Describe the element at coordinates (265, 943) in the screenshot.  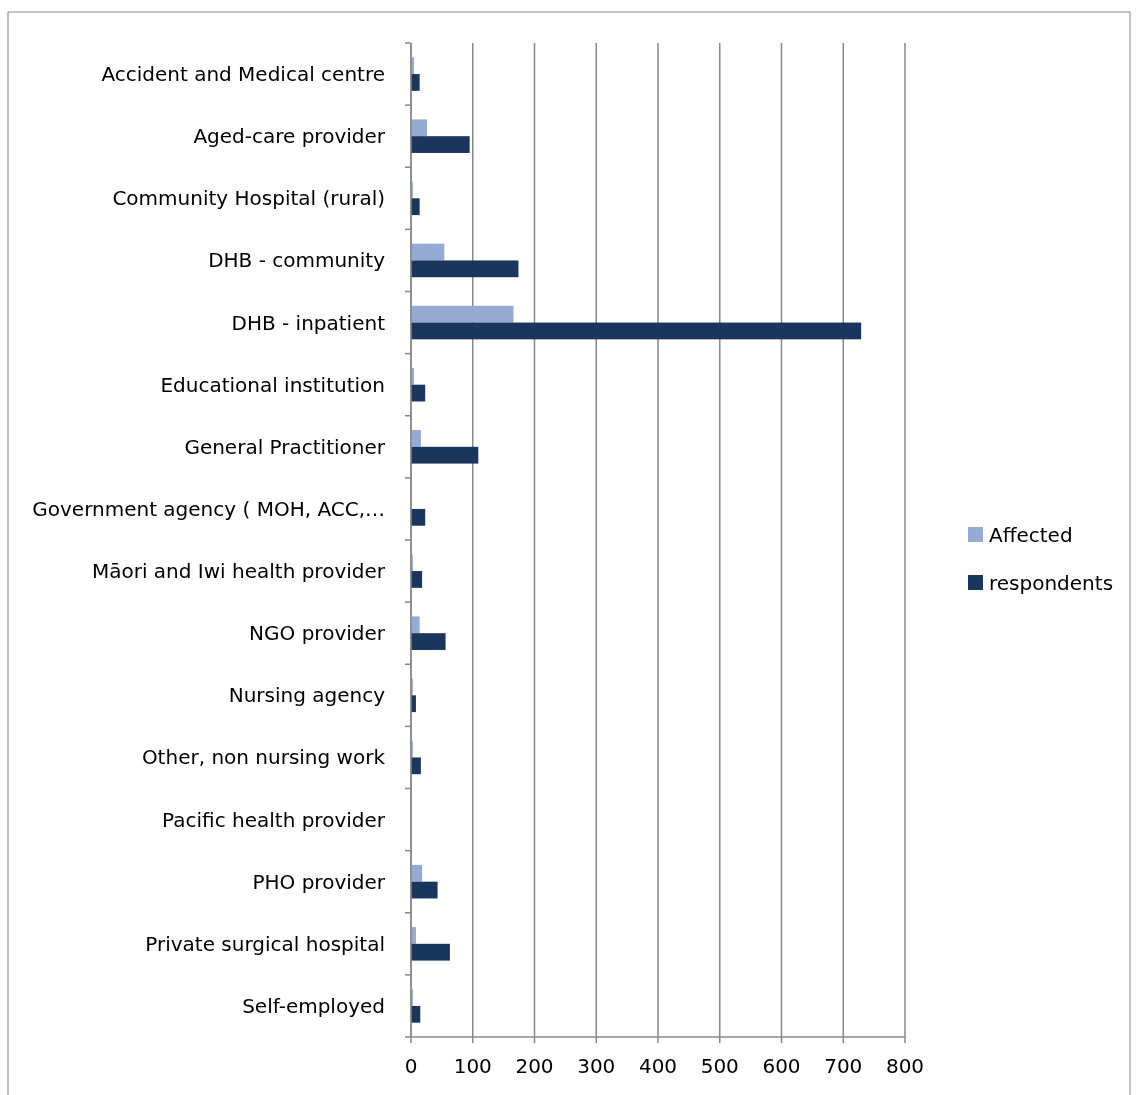
I see `y-tick-label: Private surgical hospital` at that location.